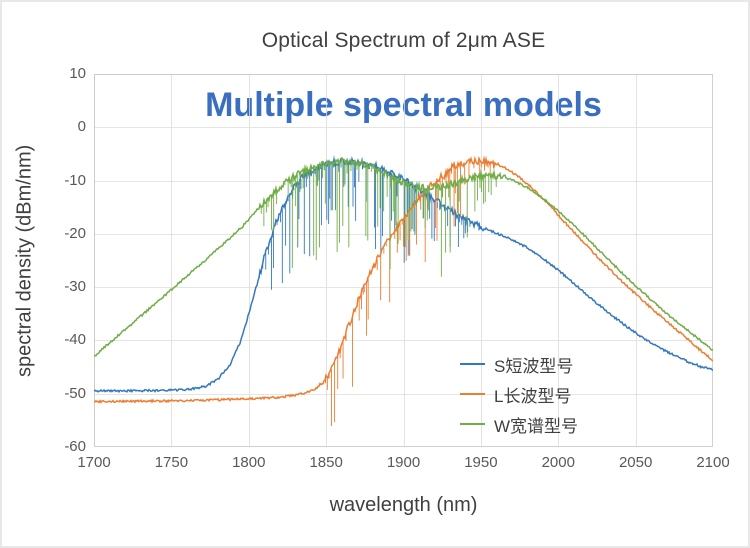 This screenshot has height=548, width=750. Describe the element at coordinates (171, 462) in the screenshot. I see `x-tick-label: 1750` at that location.